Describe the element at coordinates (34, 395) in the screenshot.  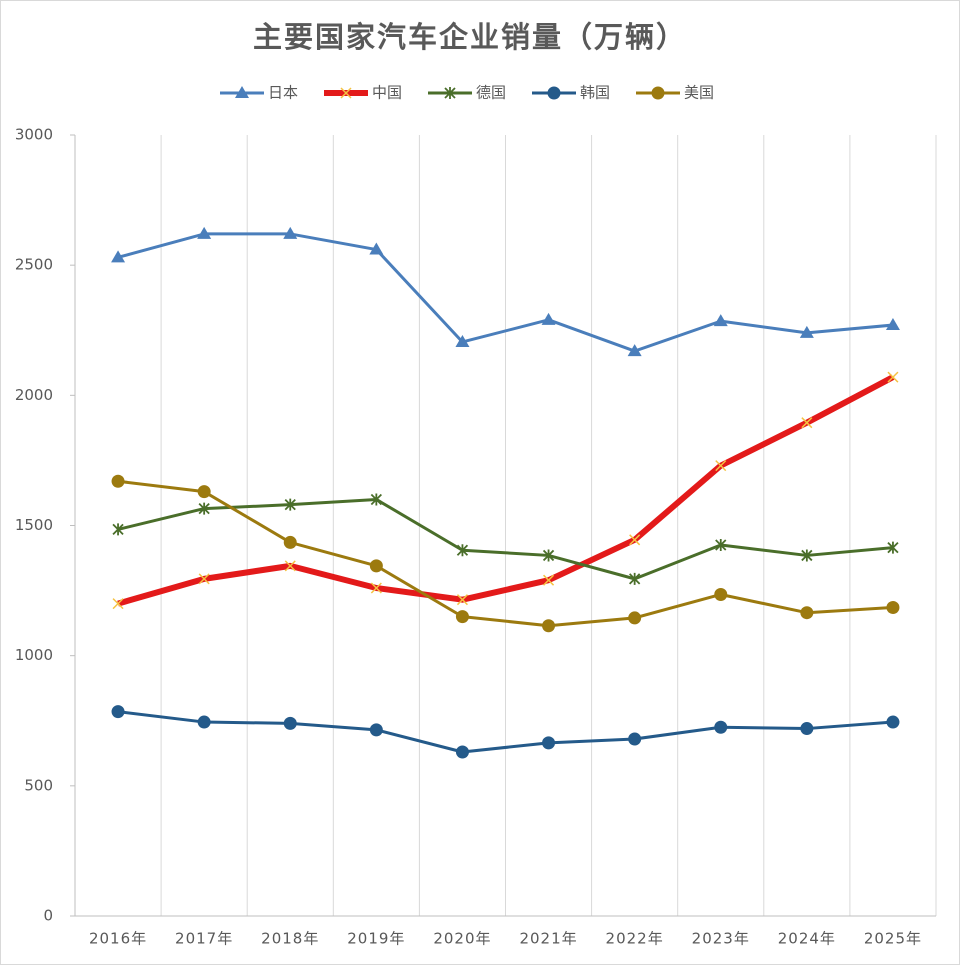
I see `y-tick-label: 2000` at that location.